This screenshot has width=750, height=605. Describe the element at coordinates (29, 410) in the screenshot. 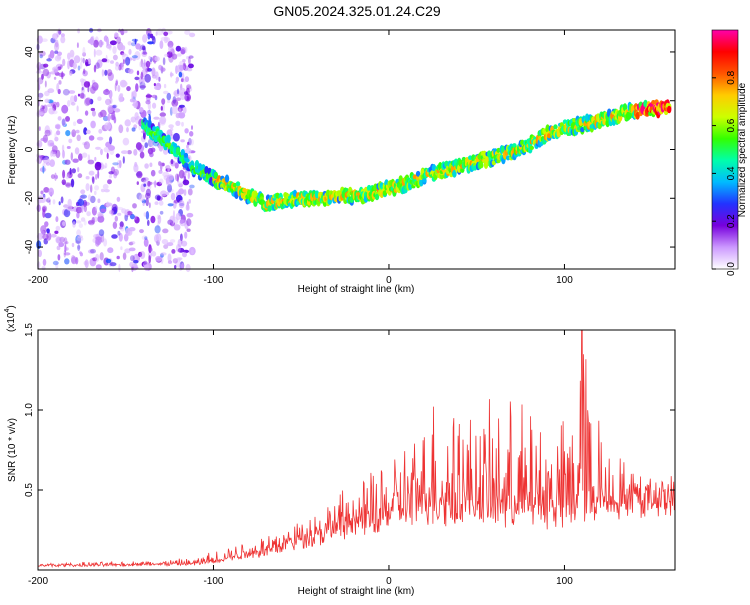

I see `snr-y-tick-label: 1.0` at that location.